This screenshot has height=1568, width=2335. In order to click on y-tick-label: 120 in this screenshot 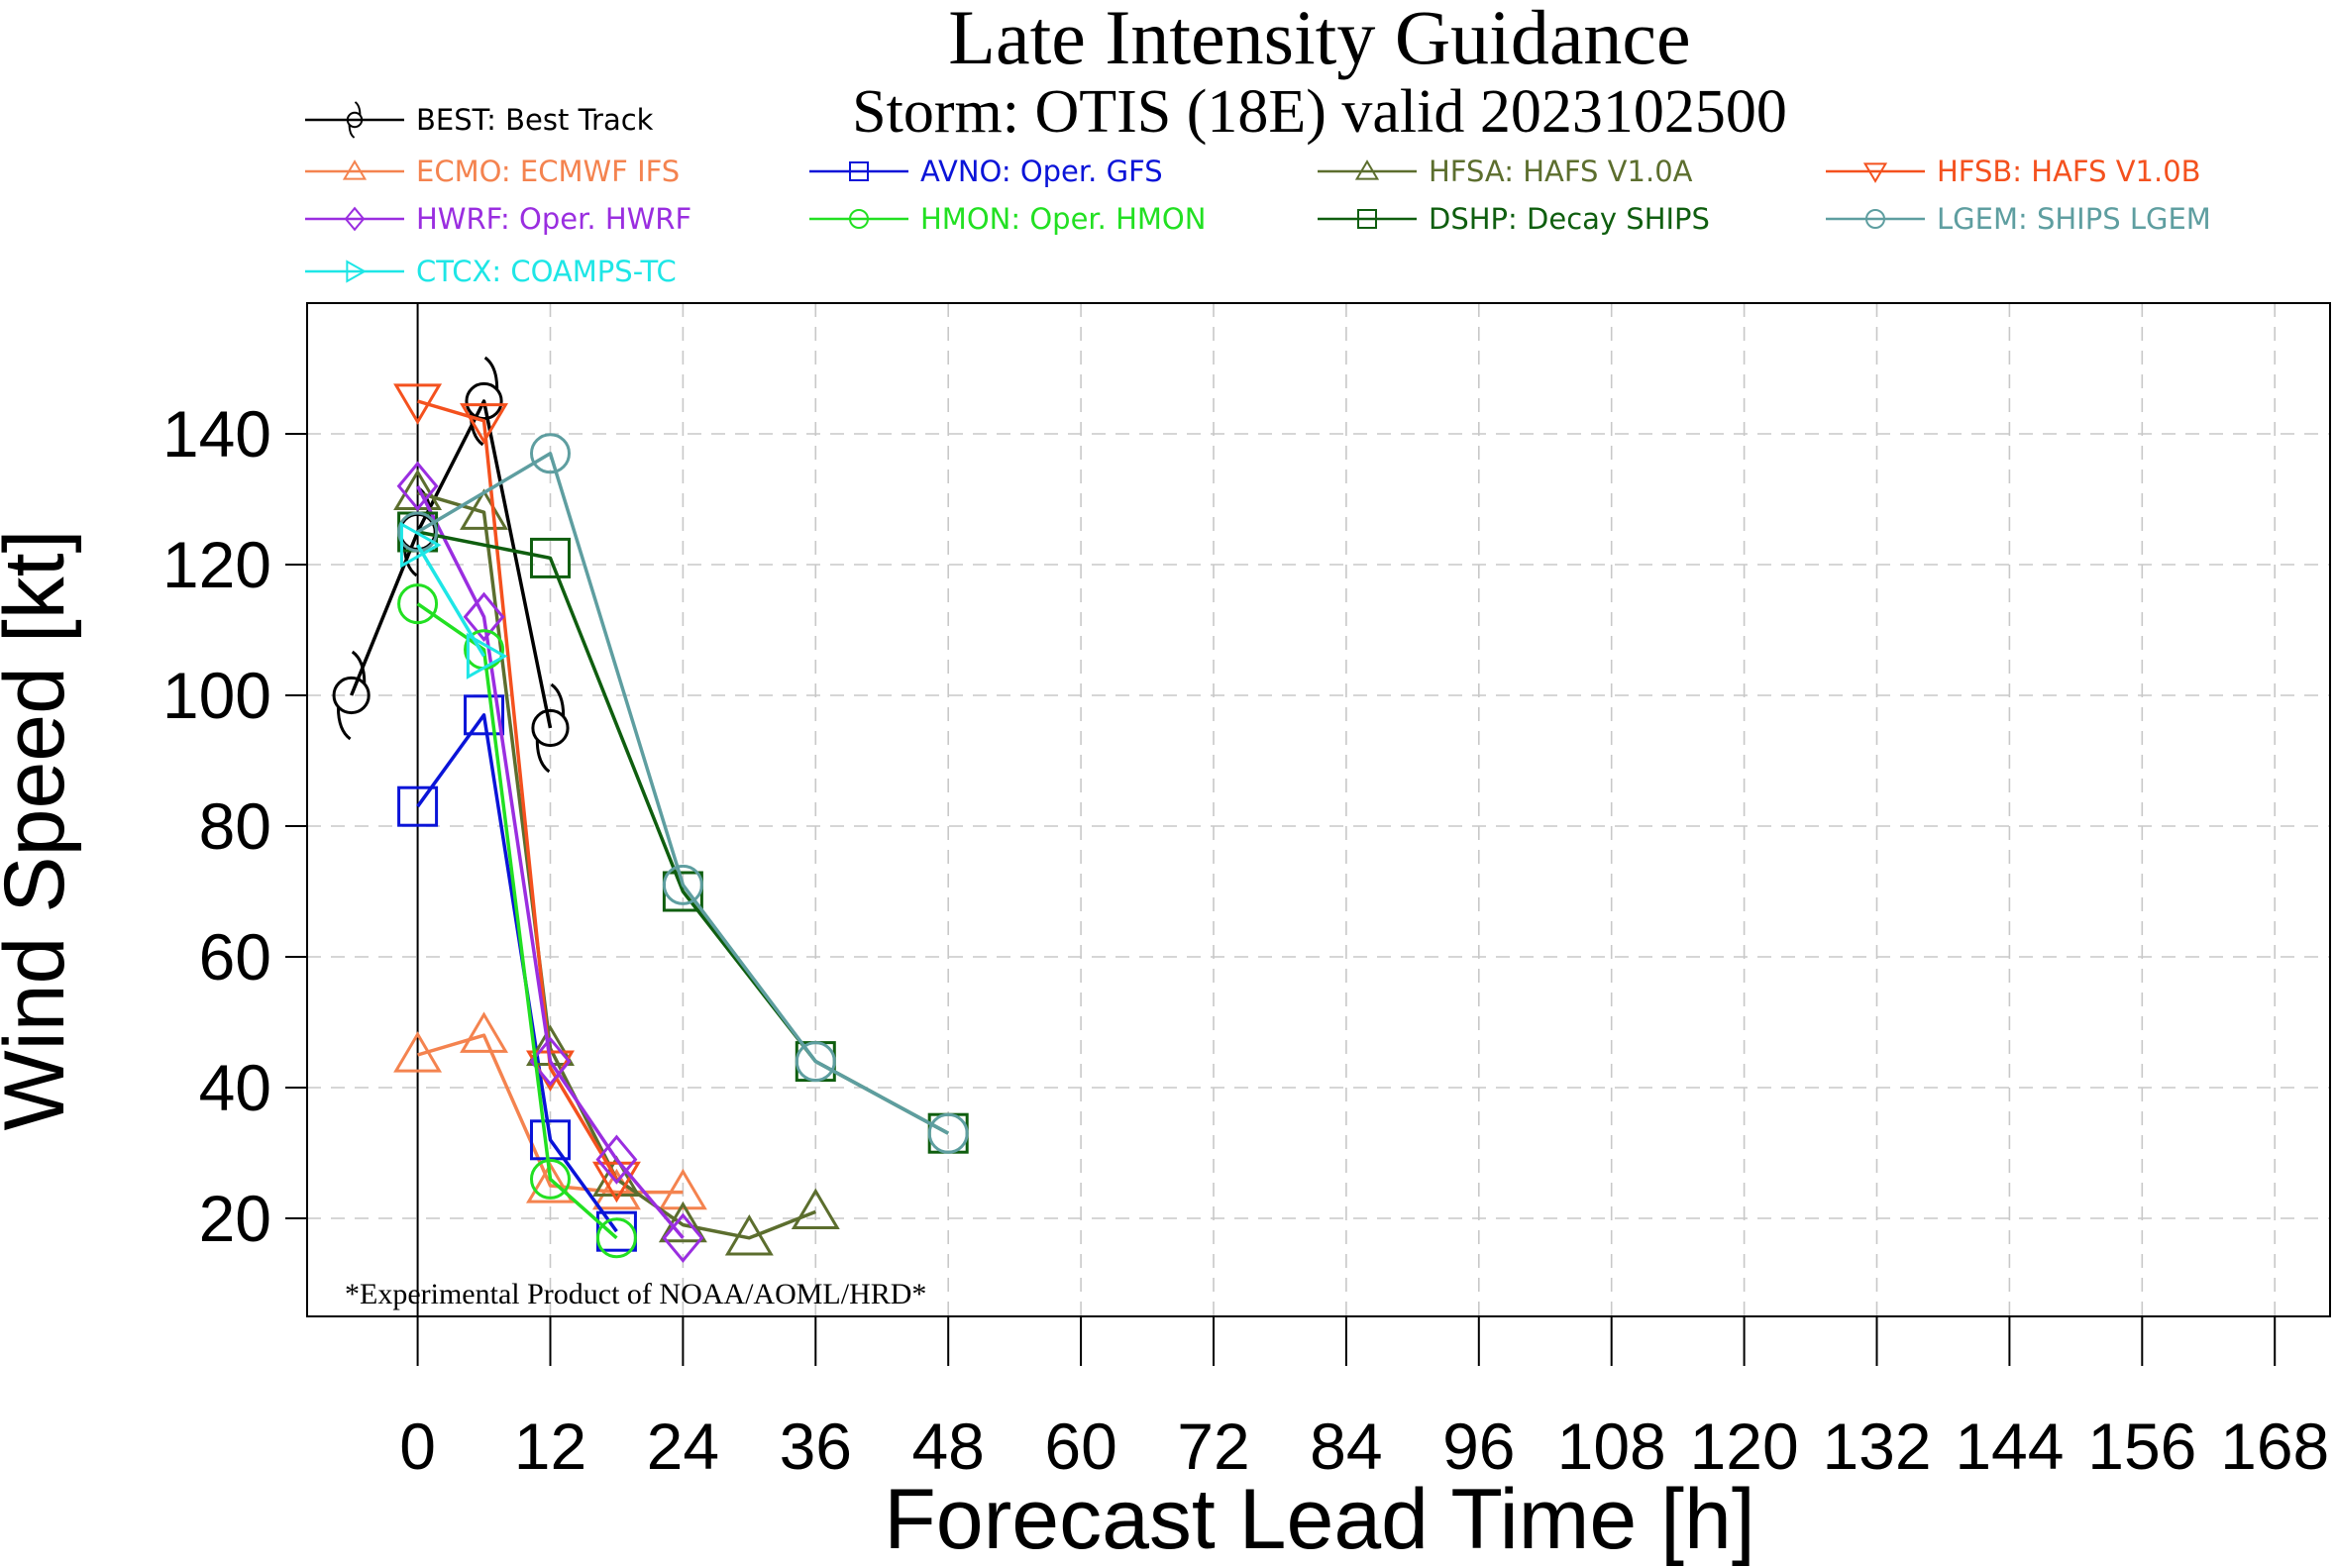, I will do `click(217, 564)`.